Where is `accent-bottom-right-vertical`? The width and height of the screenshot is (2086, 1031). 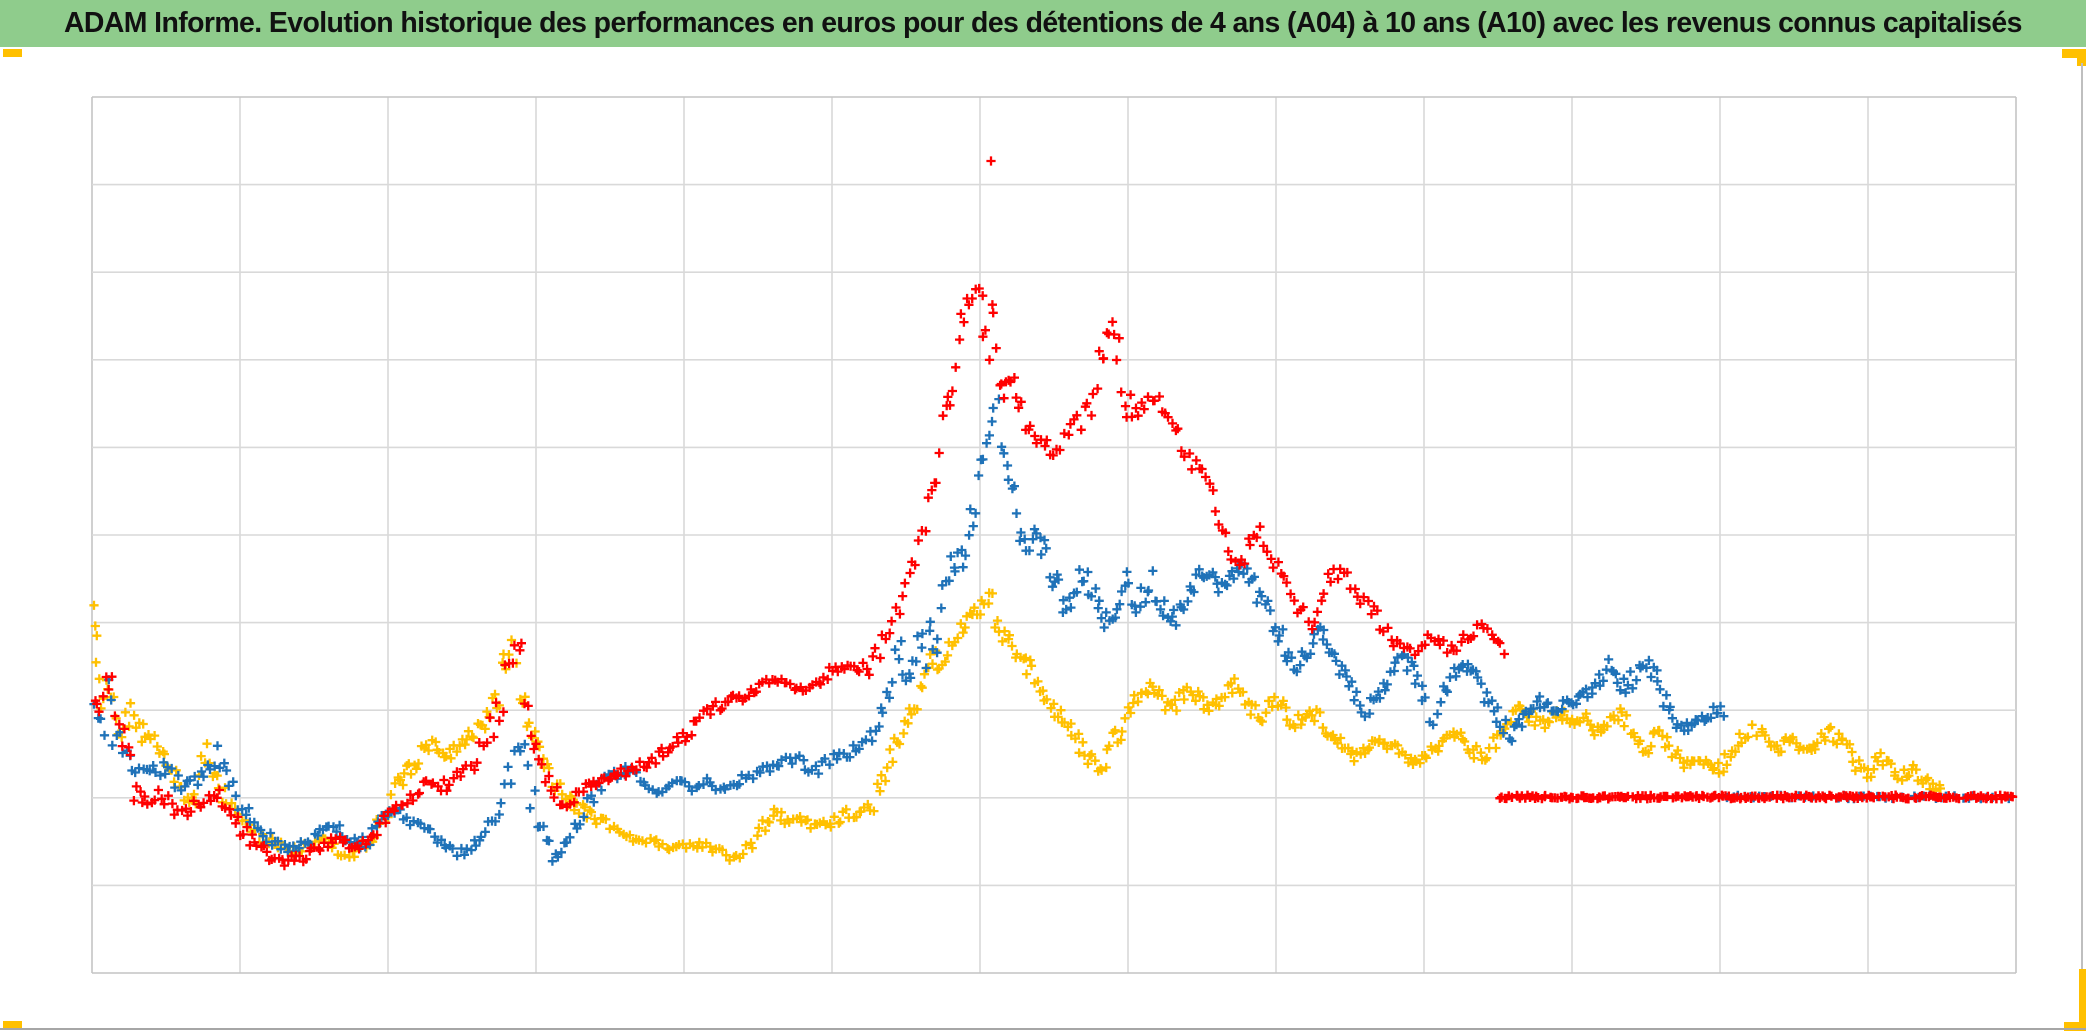
accent-bottom-right-vertical is located at coordinates (2082, 1000).